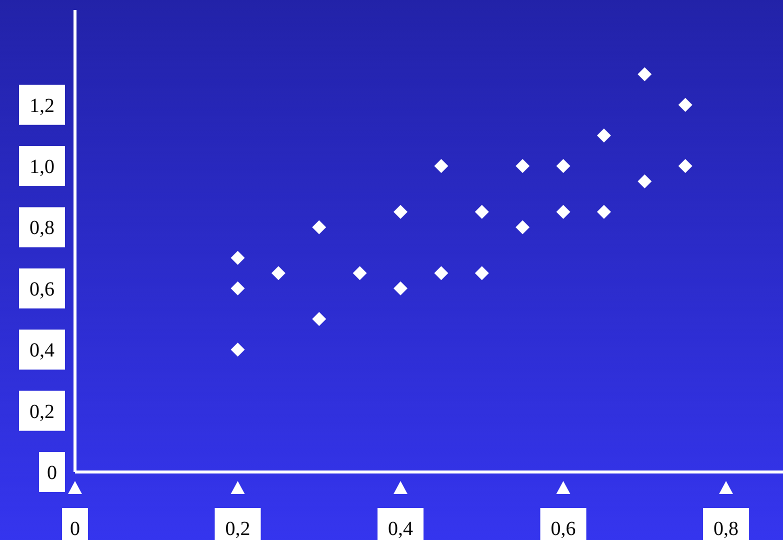 The width and height of the screenshot is (783, 540). Describe the element at coordinates (42, 411) in the screenshot. I see `y-tick-label: 0,2` at that location.